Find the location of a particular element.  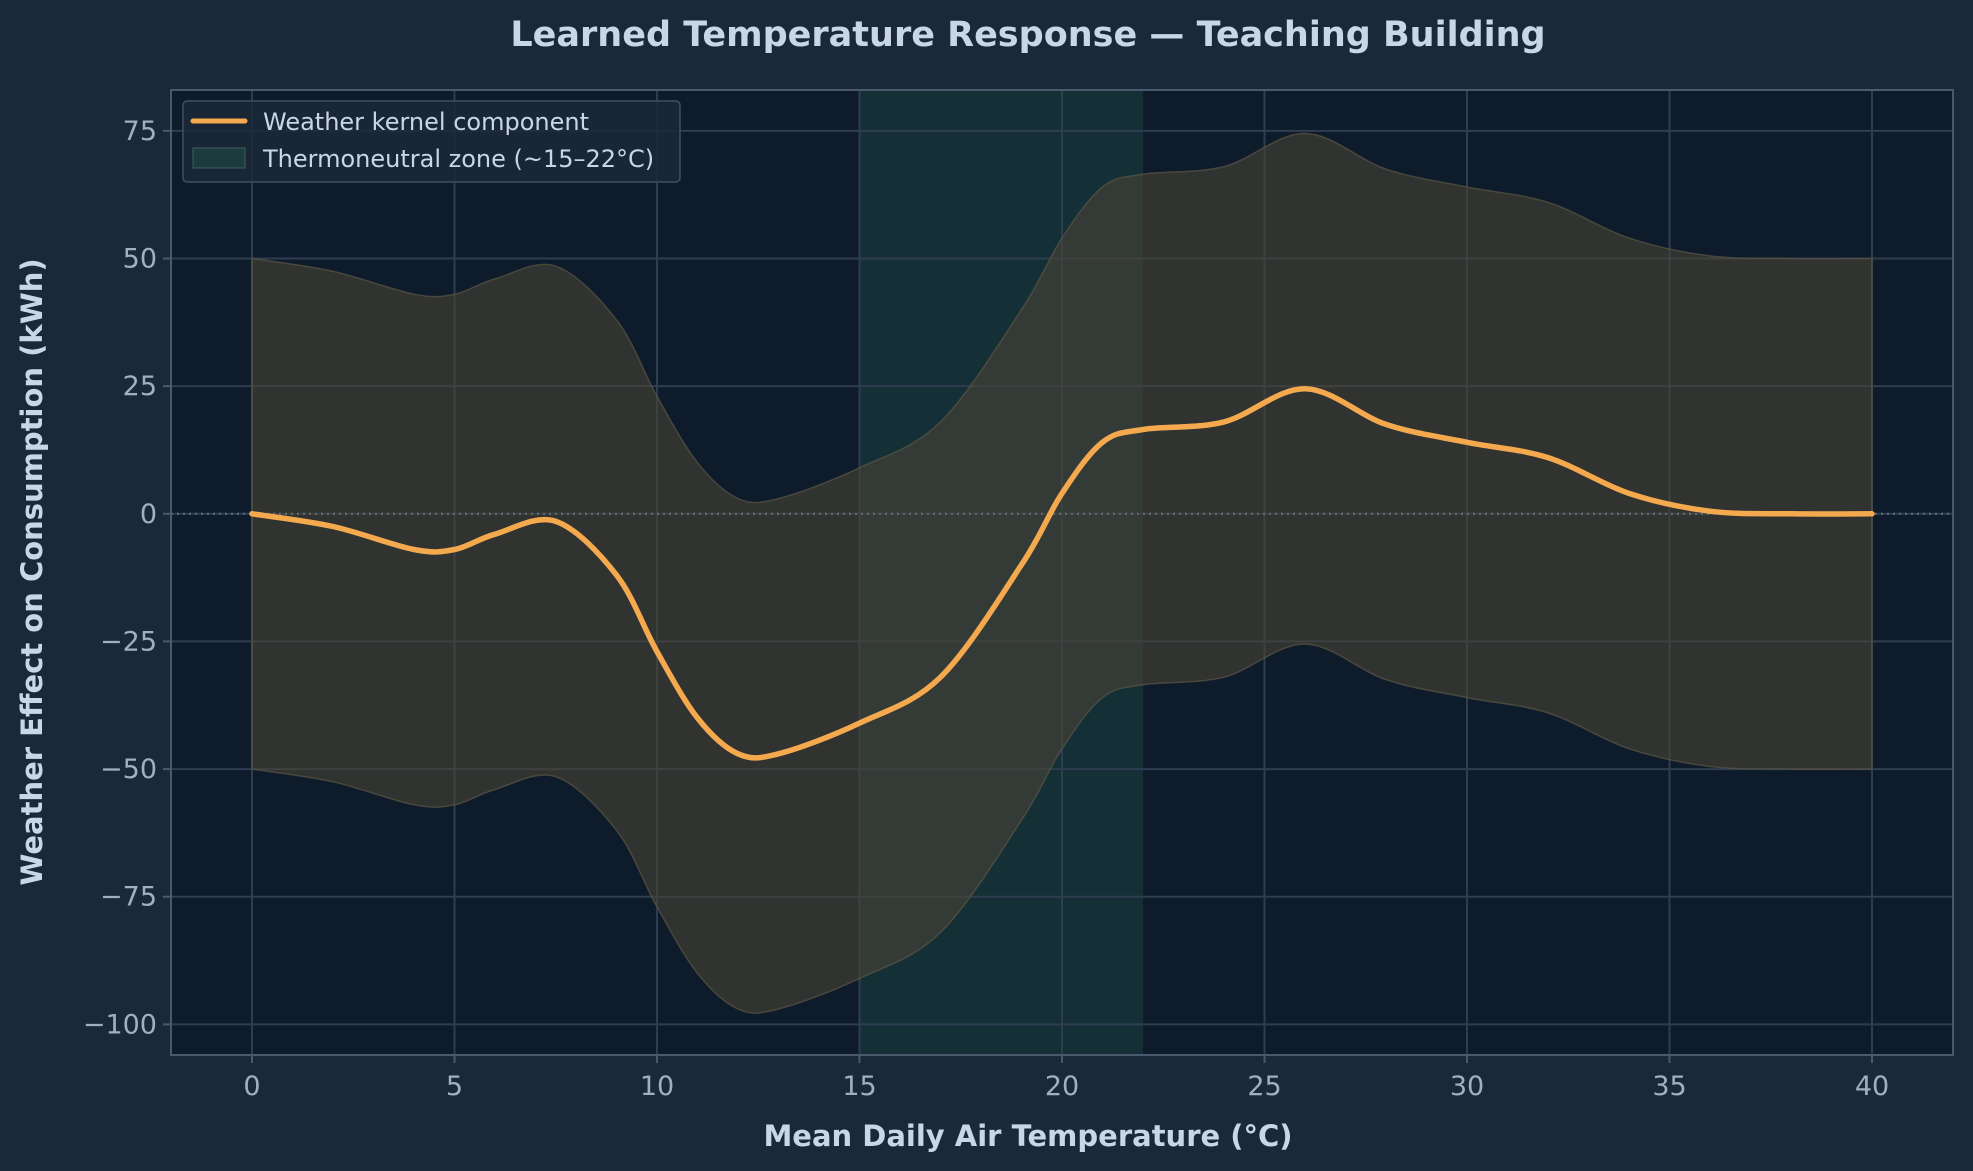

y-tick-label: 50 is located at coordinates (140, 258).